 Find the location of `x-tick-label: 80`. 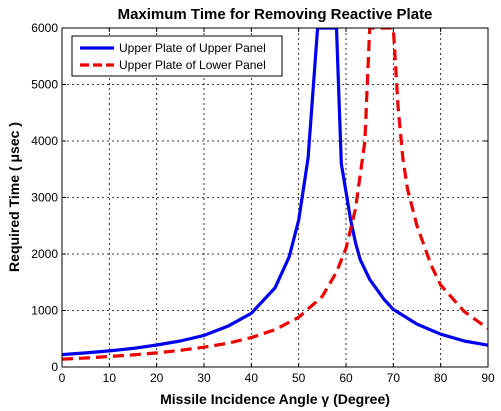

x-tick-label: 80 is located at coordinates (441, 378).